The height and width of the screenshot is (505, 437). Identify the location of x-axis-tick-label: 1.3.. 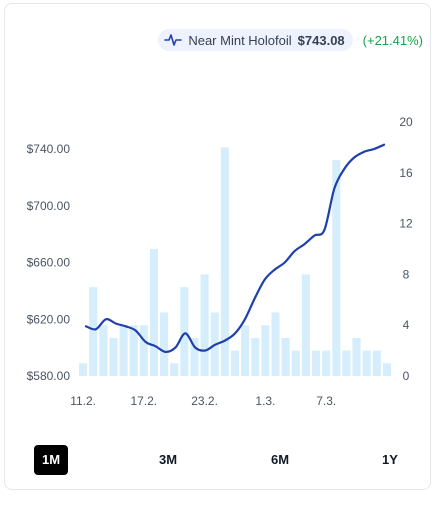
(265, 401).